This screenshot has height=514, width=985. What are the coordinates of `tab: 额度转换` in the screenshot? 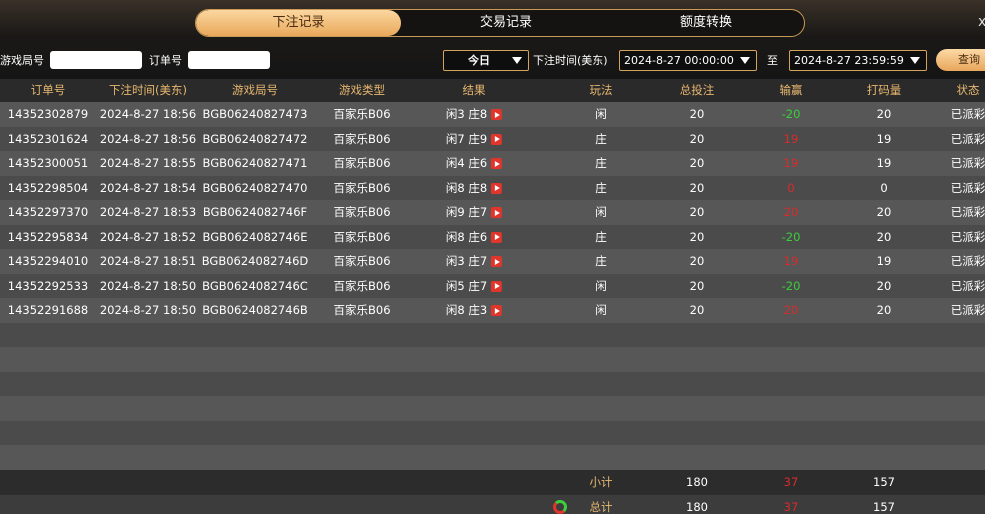 It's located at (705, 23).